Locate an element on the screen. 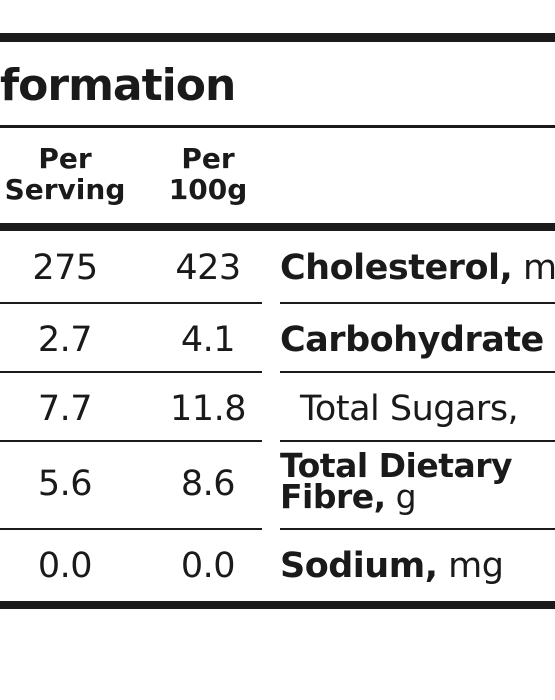  header-rule is located at coordinates (277, 227).